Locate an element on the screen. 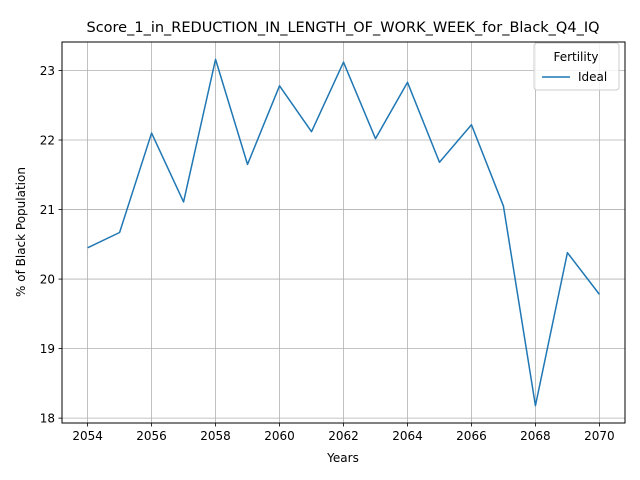 The image size is (640, 480). x-tick-label: 2062 is located at coordinates (343, 436).